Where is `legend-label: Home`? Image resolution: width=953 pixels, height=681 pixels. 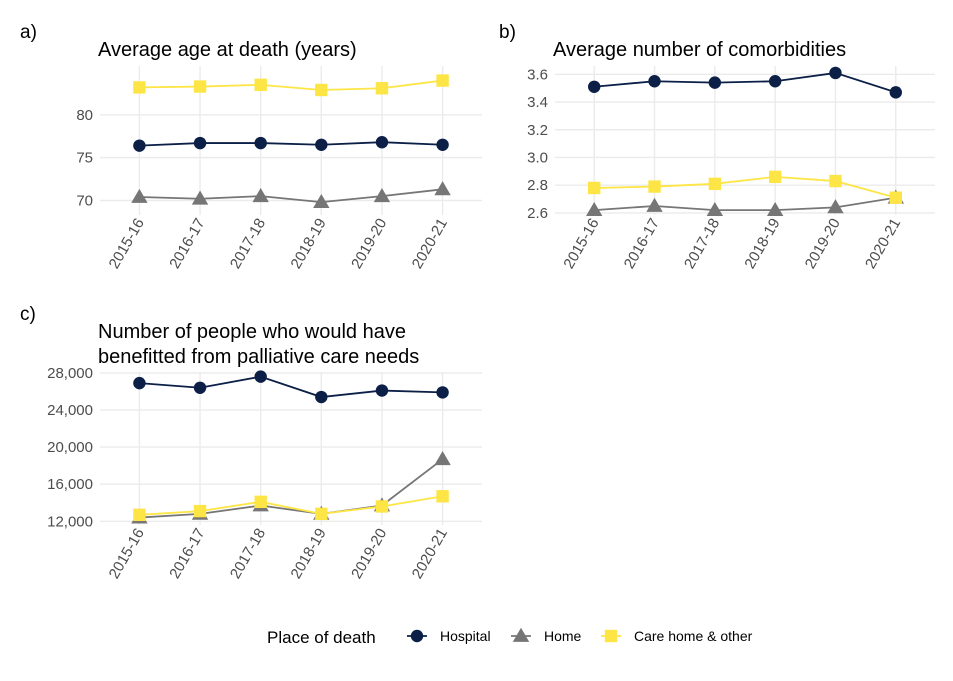 legend-label: Home is located at coordinates (563, 636).